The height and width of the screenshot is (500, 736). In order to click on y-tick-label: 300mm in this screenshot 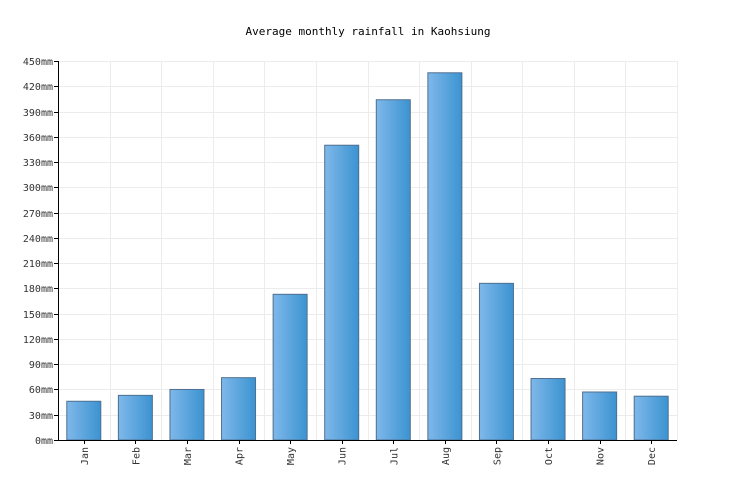, I will do `click(38, 188)`.